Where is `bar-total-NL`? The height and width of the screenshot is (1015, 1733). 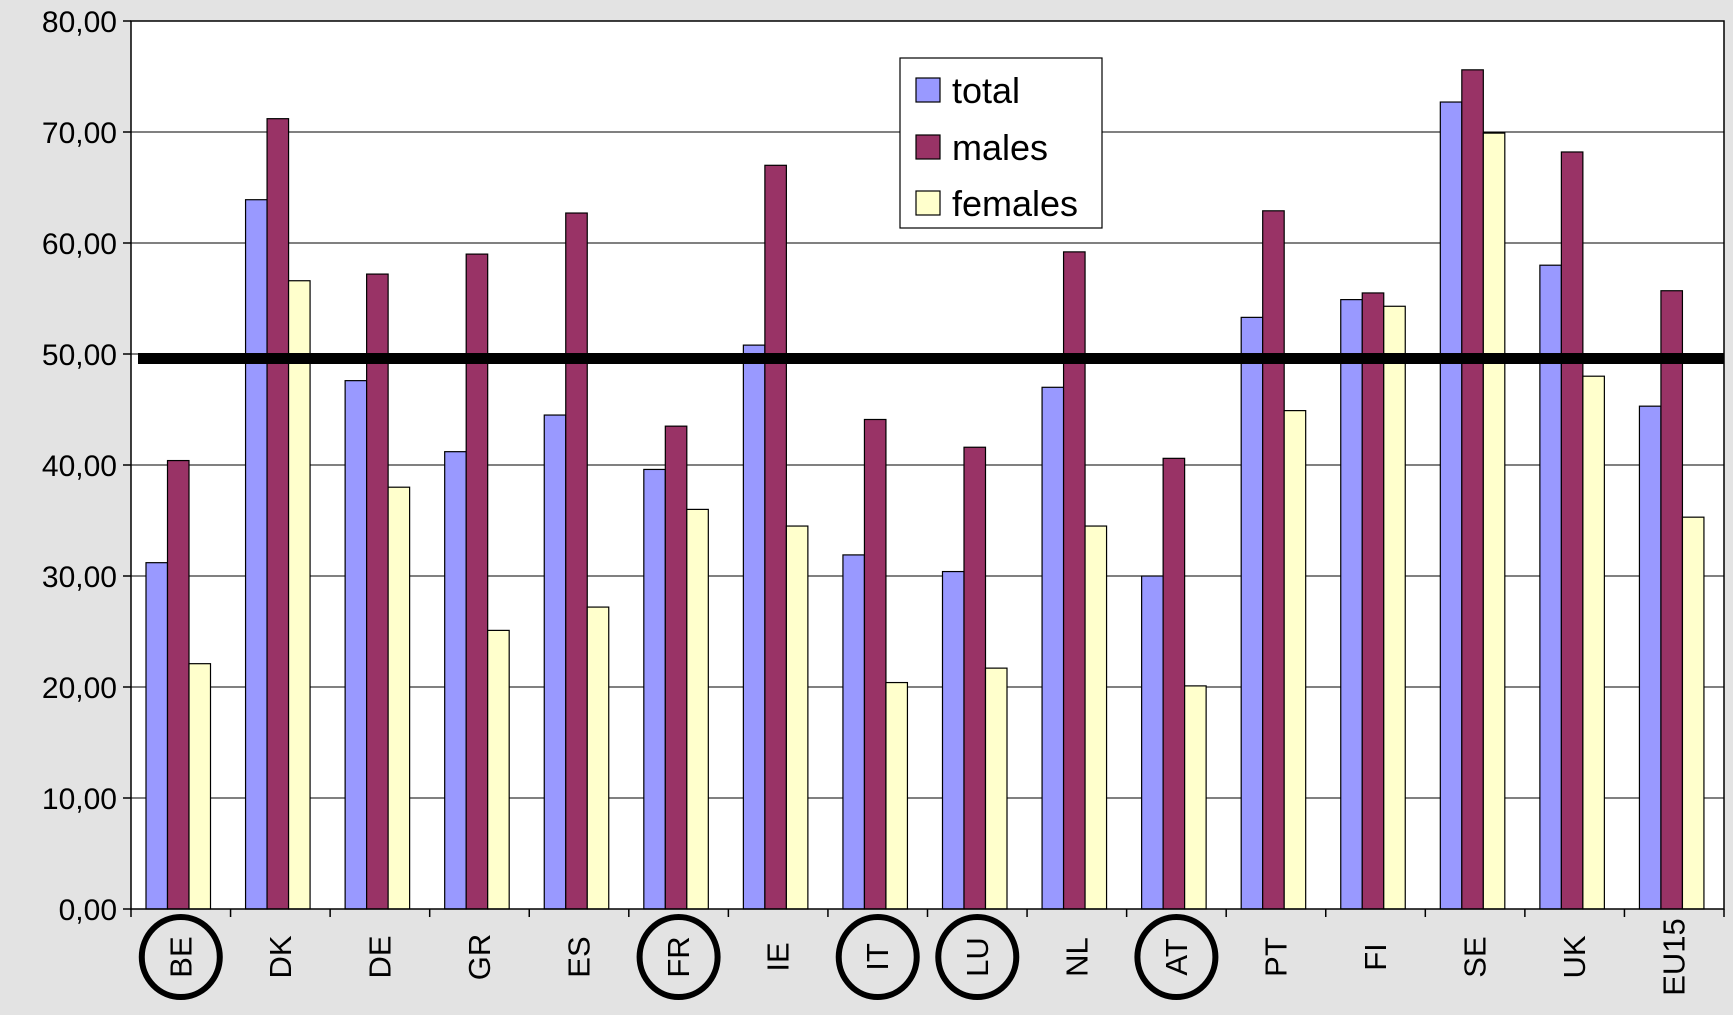 bar-total-NL is located at coordinates (1053, 648).